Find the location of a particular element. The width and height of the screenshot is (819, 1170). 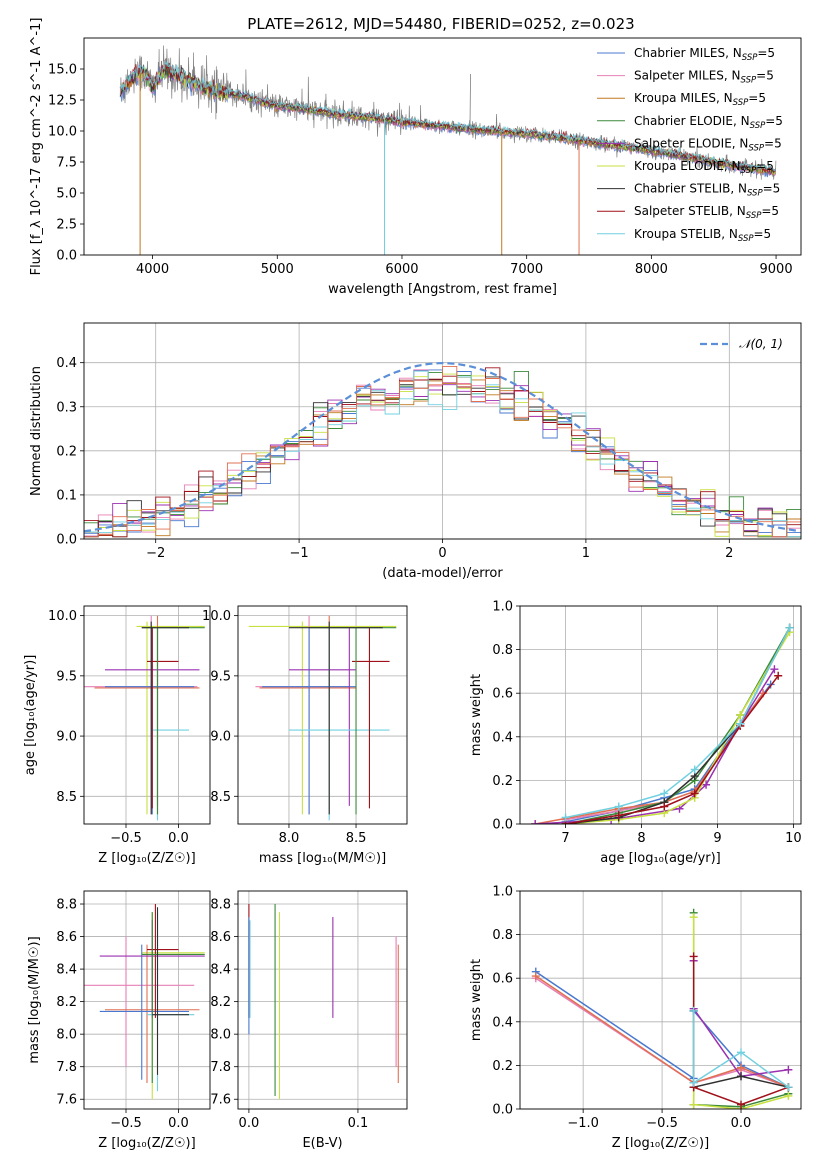

legend-label: Kroupa STELIB, NSSP=5 is located at coordinates (702, 235).